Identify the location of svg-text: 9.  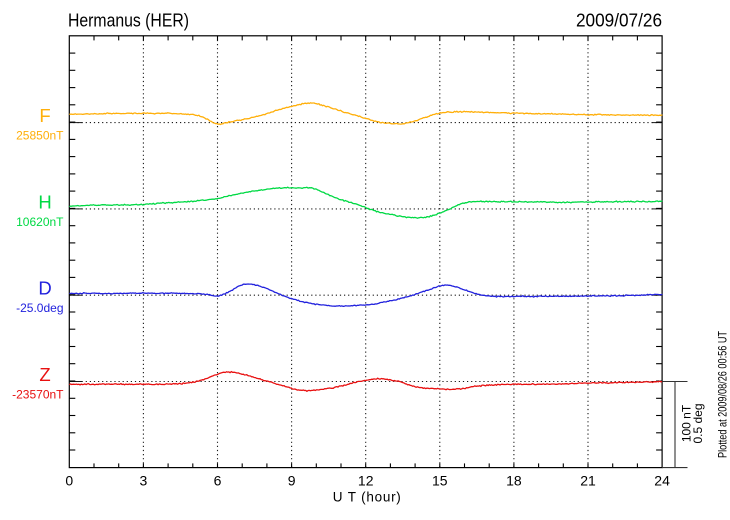
(292, 481).